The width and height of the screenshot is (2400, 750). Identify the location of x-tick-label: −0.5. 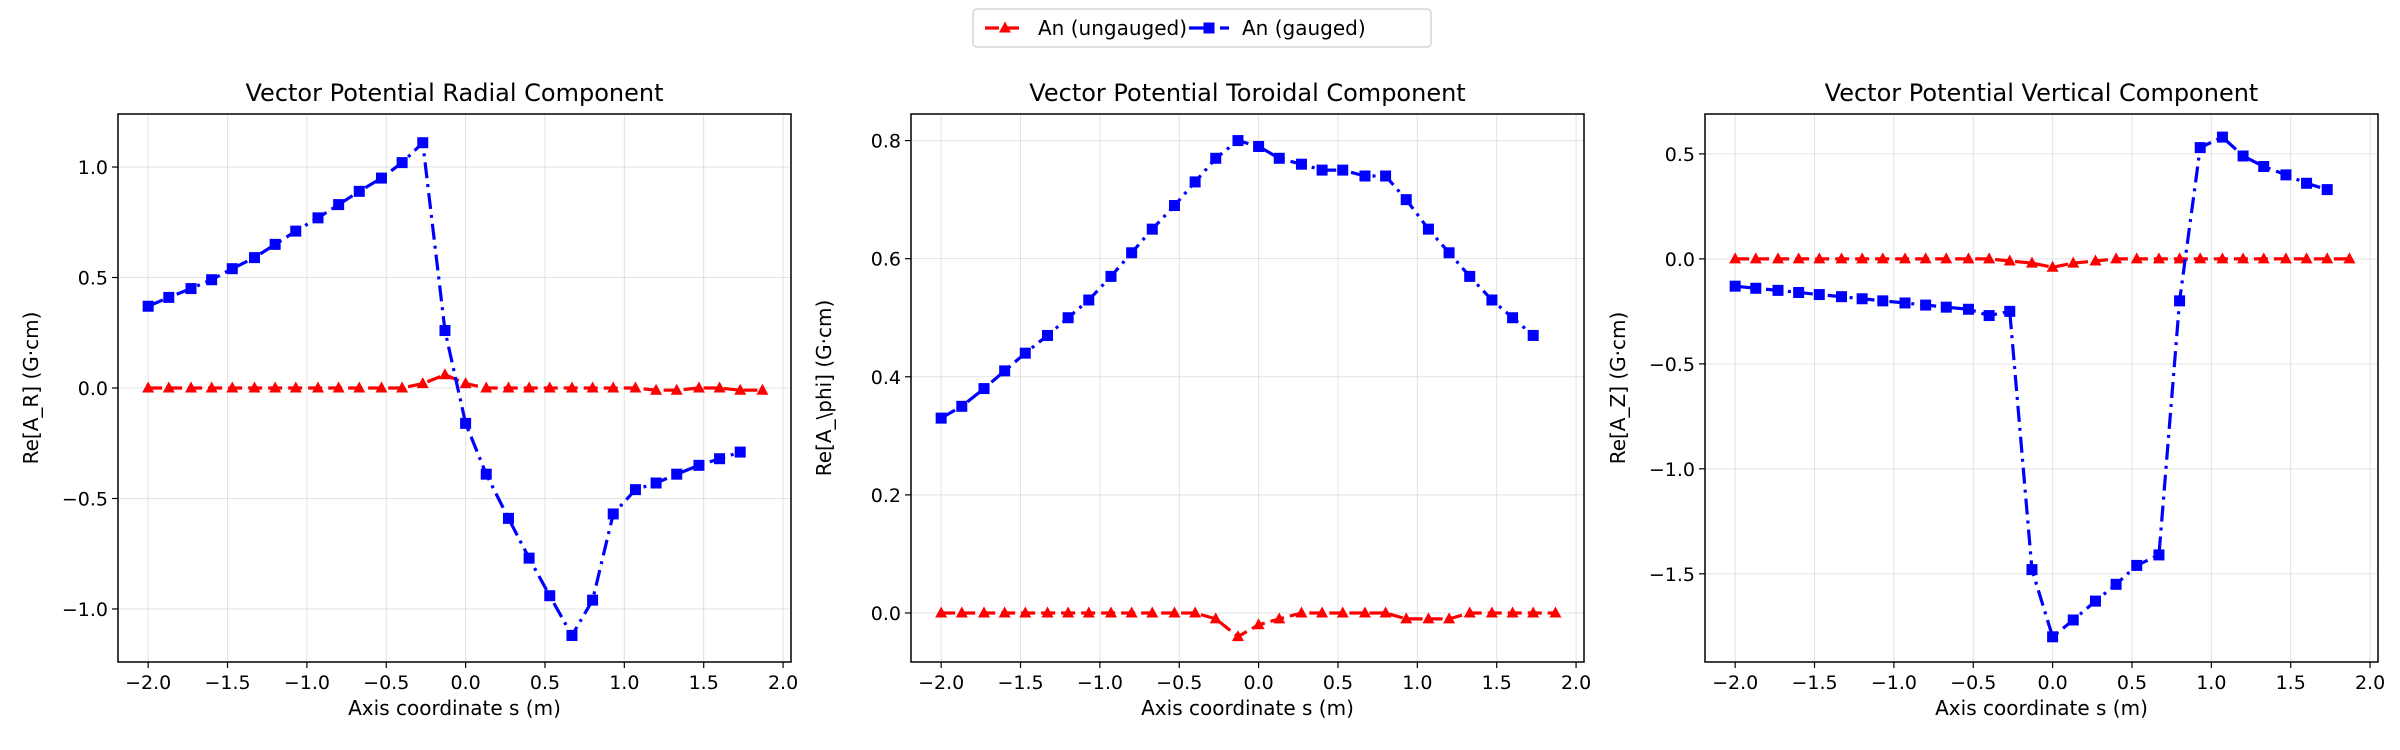
(1973, 683).